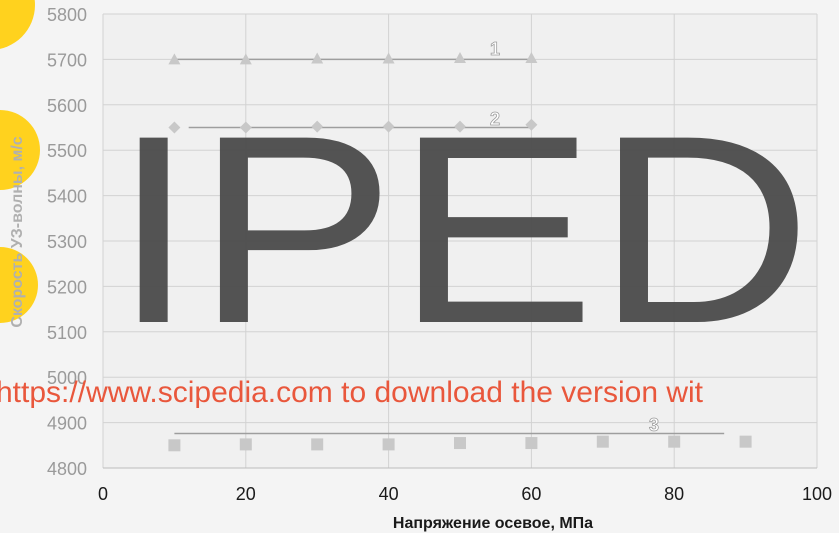 The height and width of the screenshot is (533, 839). Describe the element at coordinates (674, 494) in the screenshot. I see `x-tick-label: 80` at that location.